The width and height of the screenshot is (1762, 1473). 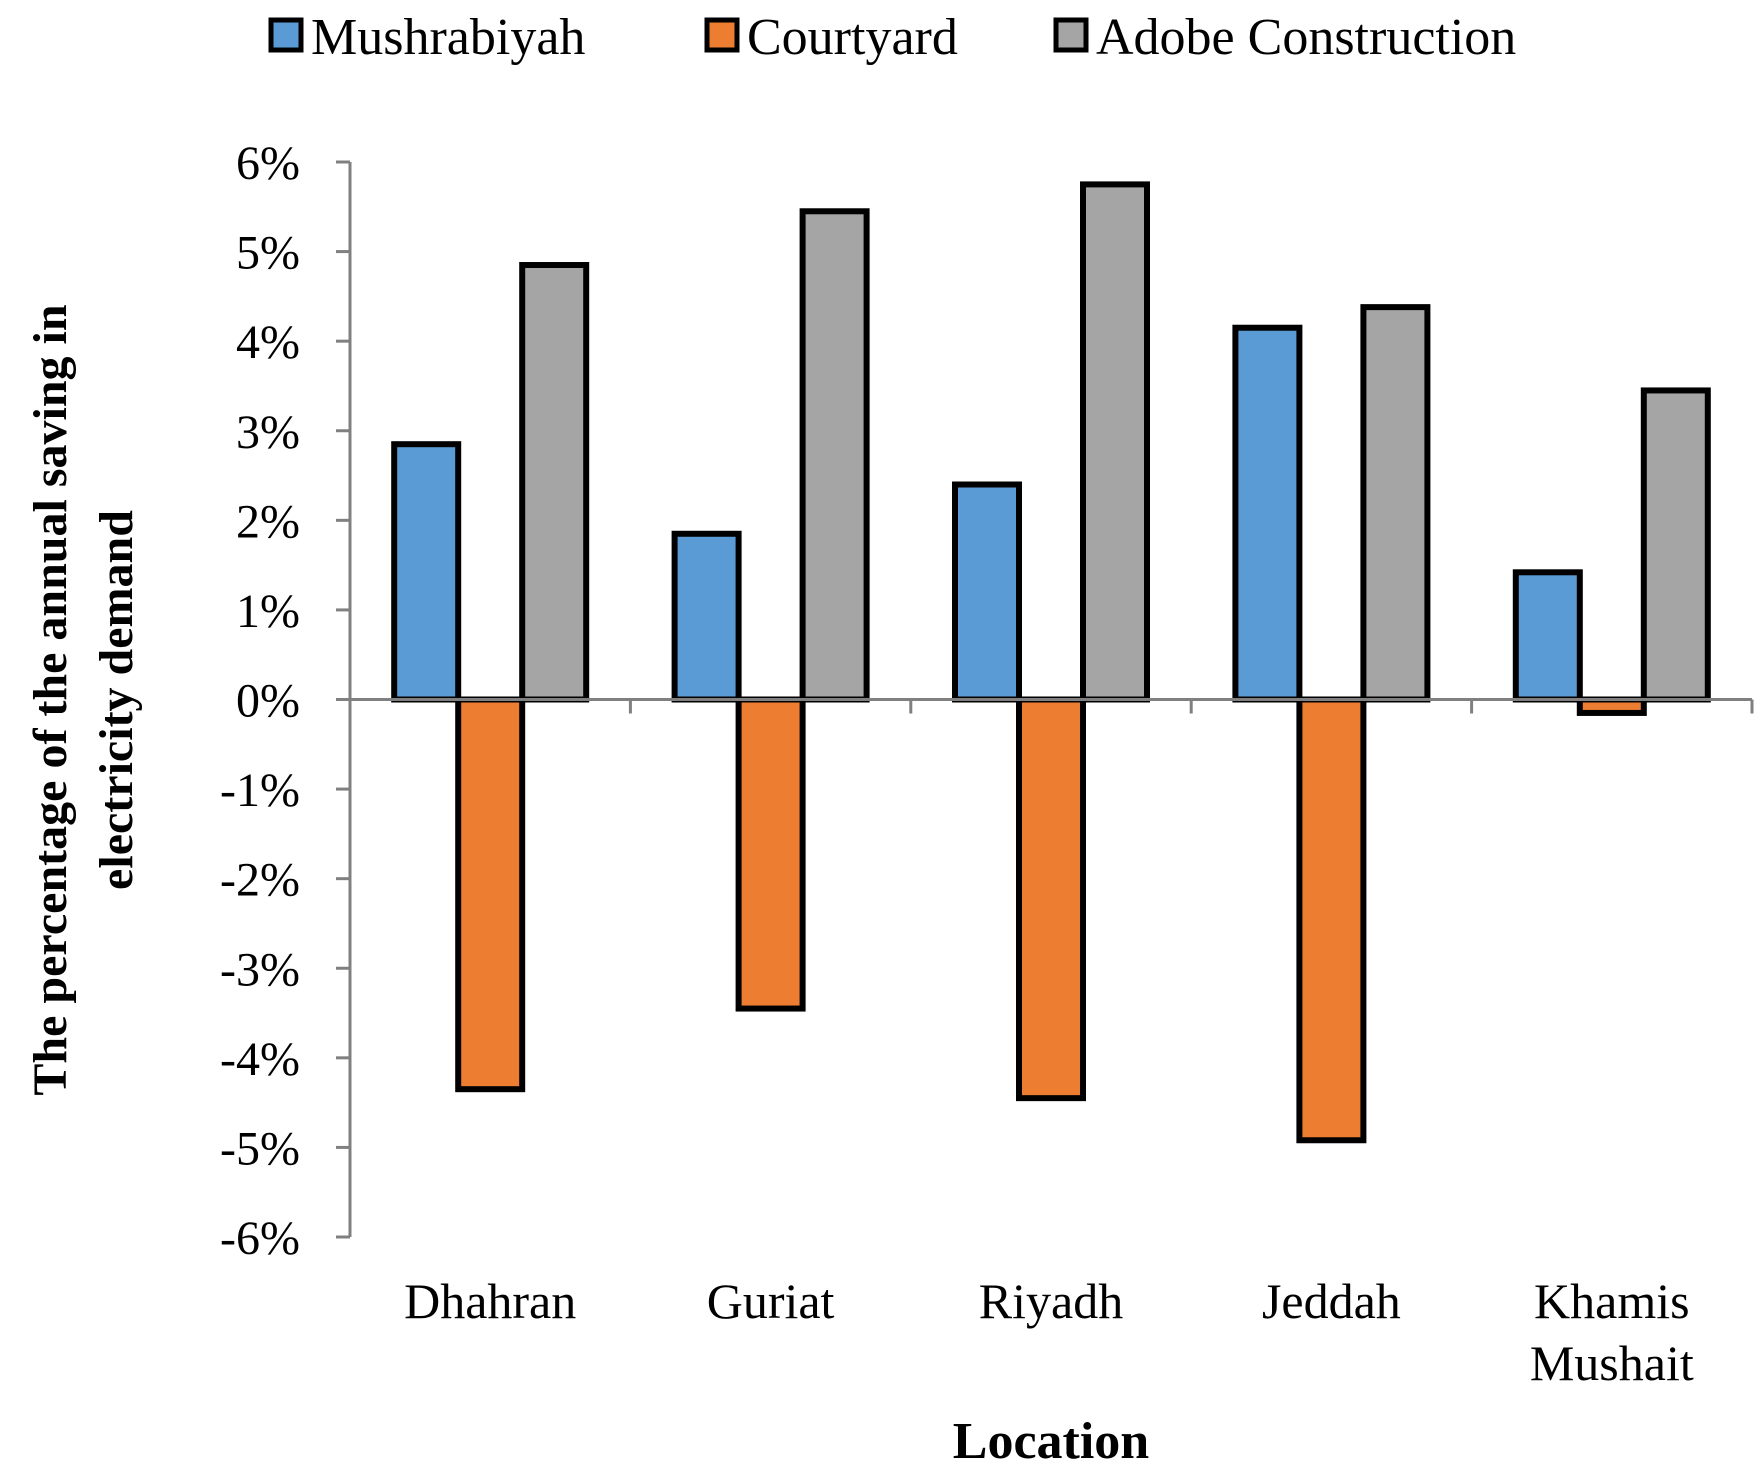 I want to click on y-tick-label: 5%, so click(x=268, y=253).